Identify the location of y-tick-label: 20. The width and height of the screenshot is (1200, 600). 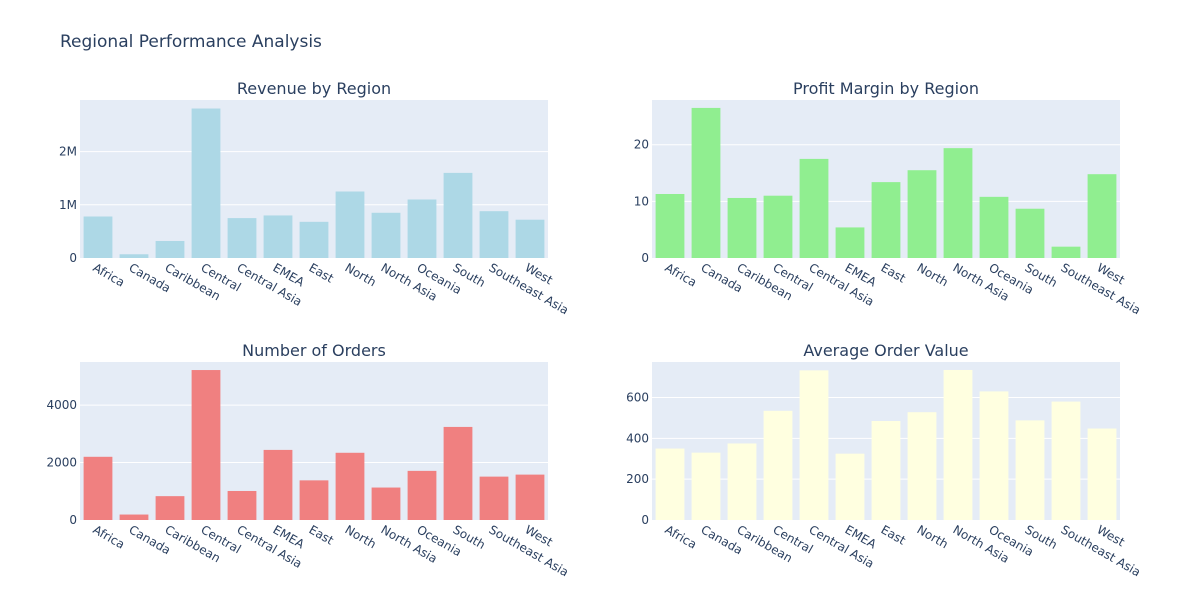
(641, 145).